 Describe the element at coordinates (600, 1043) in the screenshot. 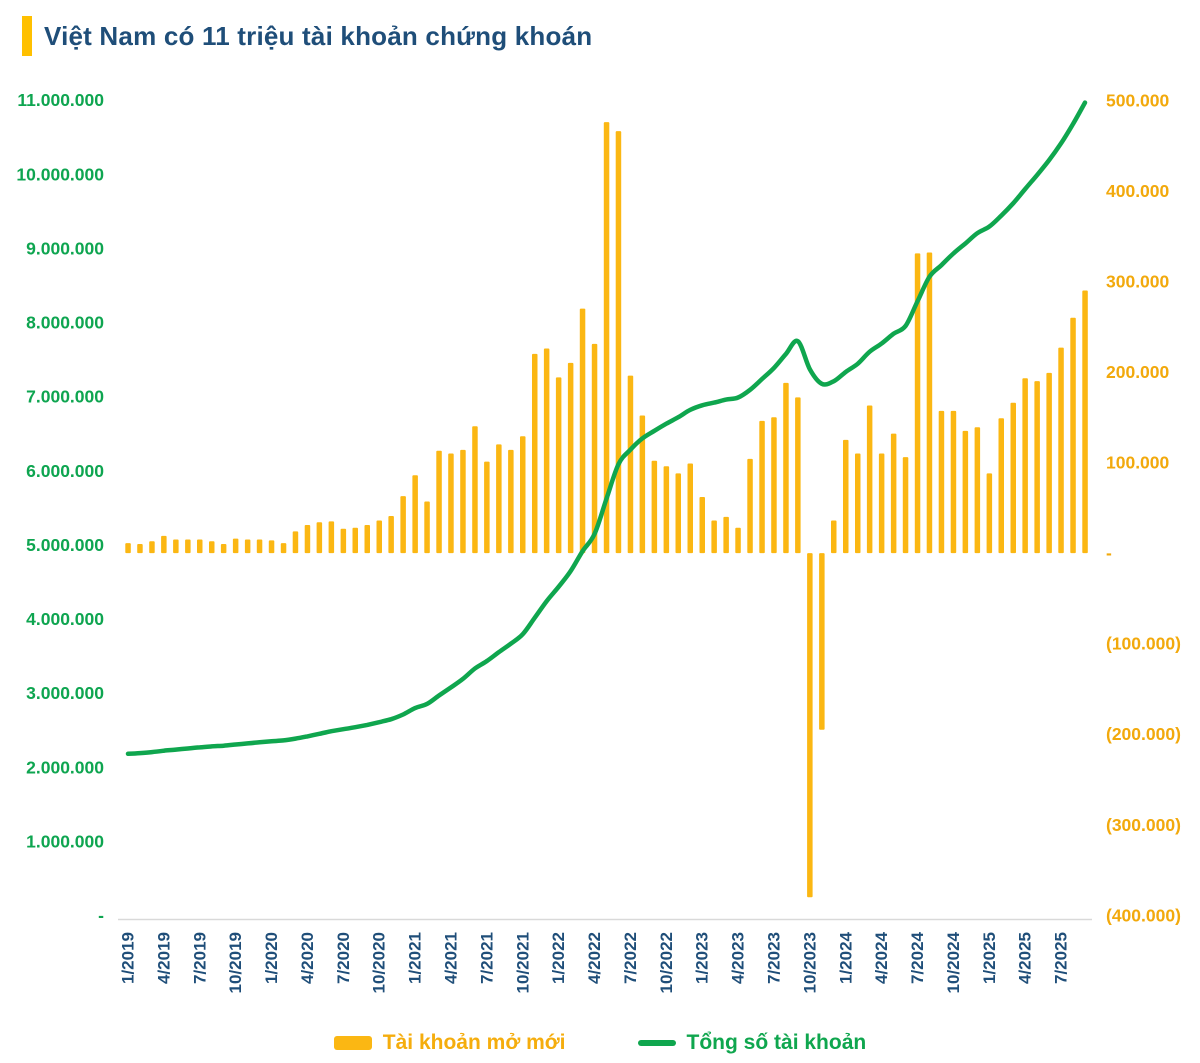

I see `legend: Tài khoản mở mới Tổng số tài khoản` at that location.